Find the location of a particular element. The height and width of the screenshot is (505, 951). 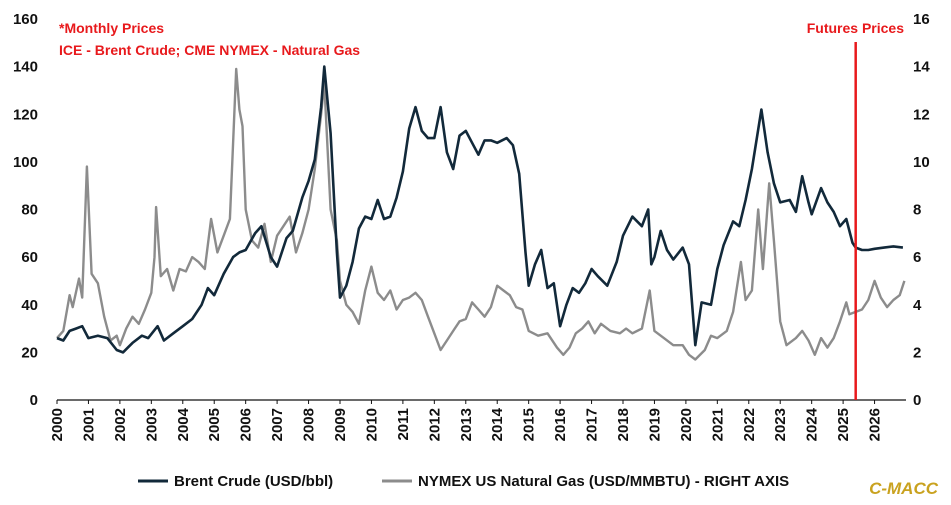

x-tick-label: 2015 is located at coordinates (529, 424).